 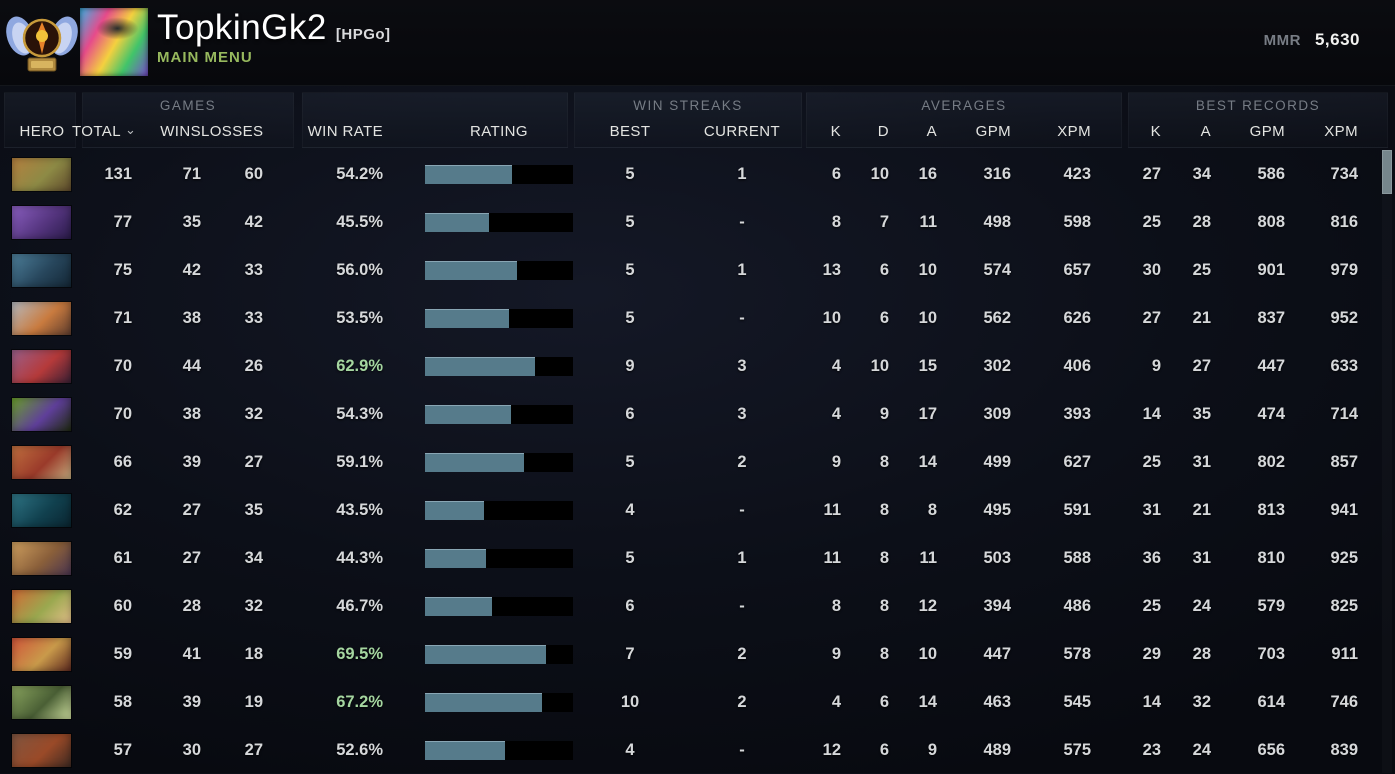 What do you see at coordinates (1344, 269) in the screenshot?
I see `record-xpm-value: 979` at bounding box center [1344, 269].